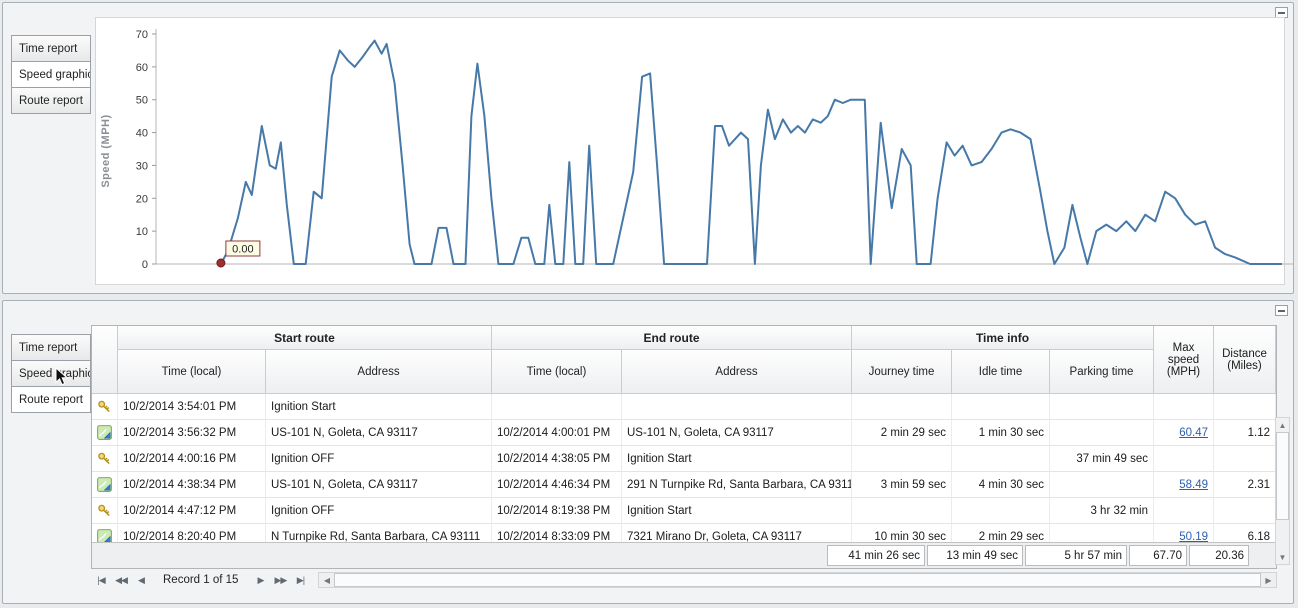 The image size is (1298, 608). What do you see at coordinates (1001, 372) in the screenshot?
I see `header-idle-time: Idle time` at bounding box center [1001, 372].